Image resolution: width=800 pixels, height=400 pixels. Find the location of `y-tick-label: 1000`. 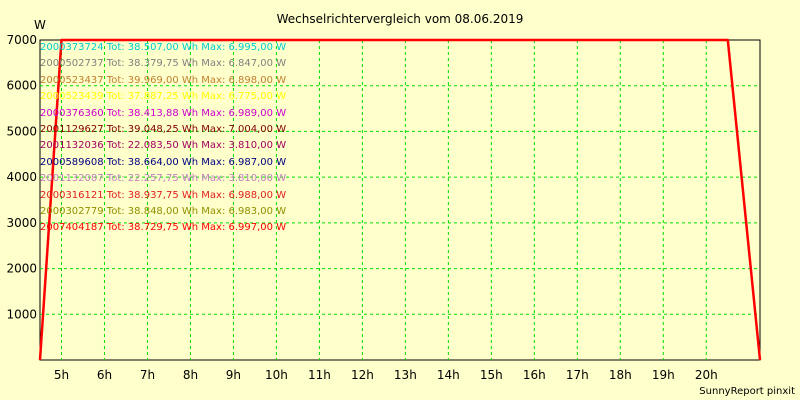

y-tick-label: 1000 is located at coordinates (21, 314).